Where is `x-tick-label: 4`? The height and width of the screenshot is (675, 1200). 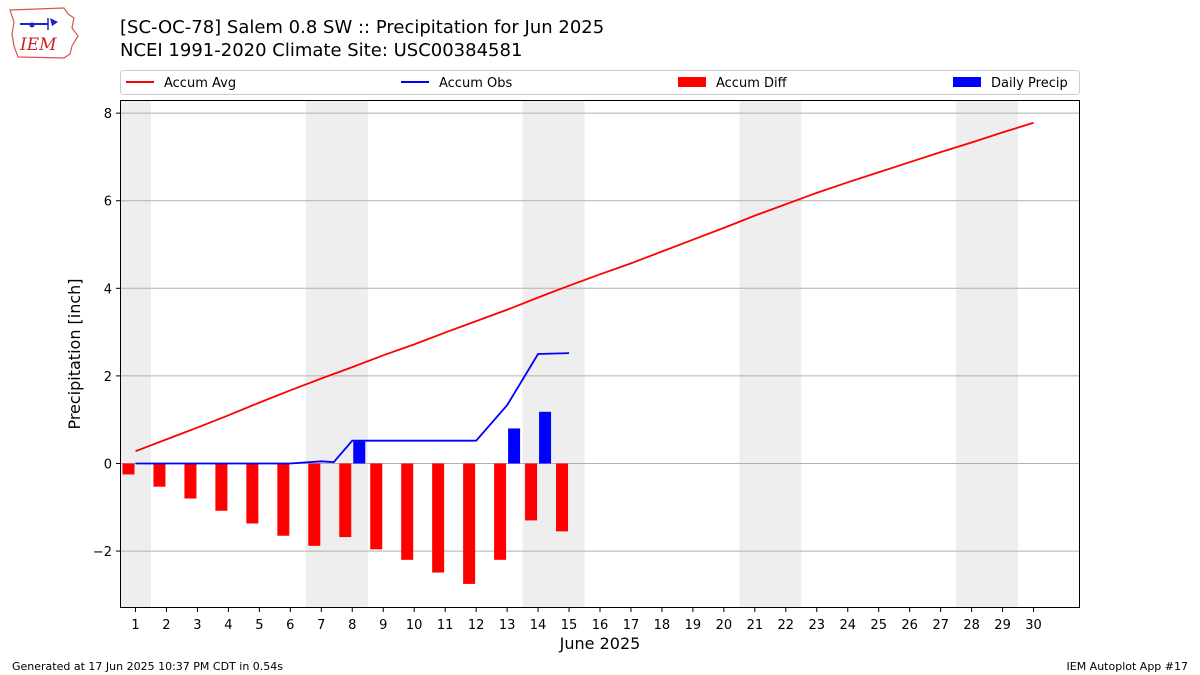 x-tick-label: 4 is located at coordinates (228, 625).